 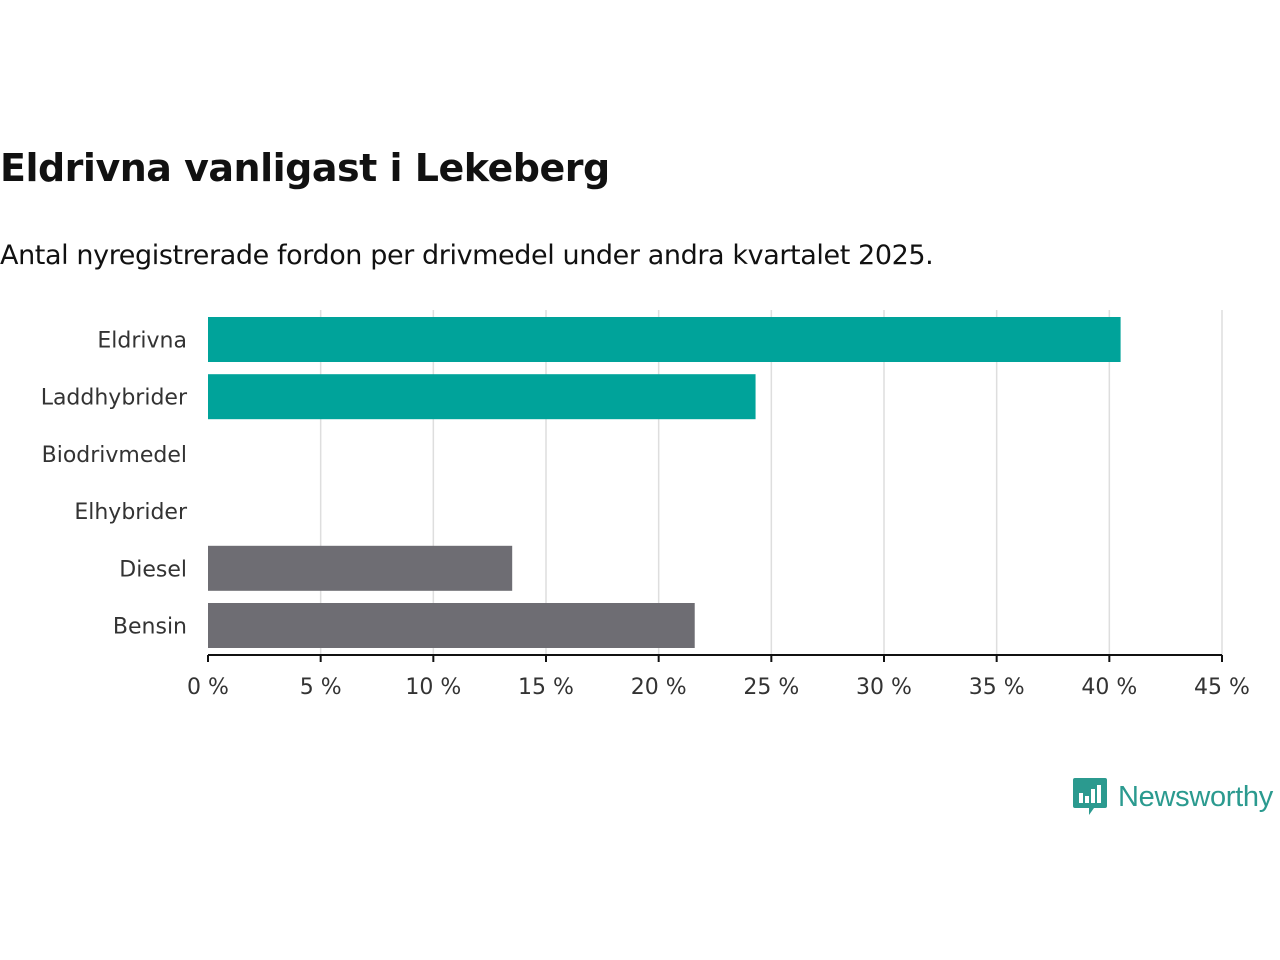 I want to click on x-tick-label: 5 %, so click(x=321, y=687).